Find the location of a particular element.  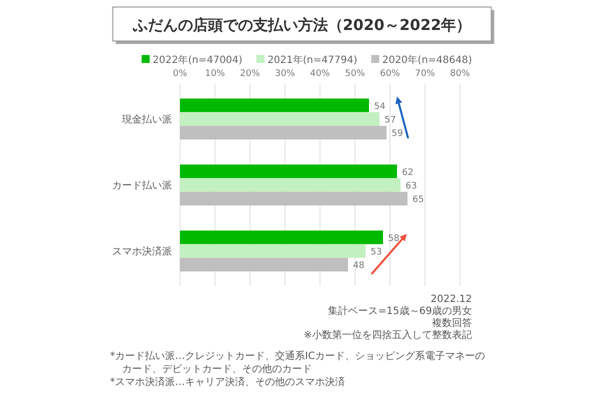

text: 集計ベース=15歳～69歳の男女 is located at coordinates (400, 311).